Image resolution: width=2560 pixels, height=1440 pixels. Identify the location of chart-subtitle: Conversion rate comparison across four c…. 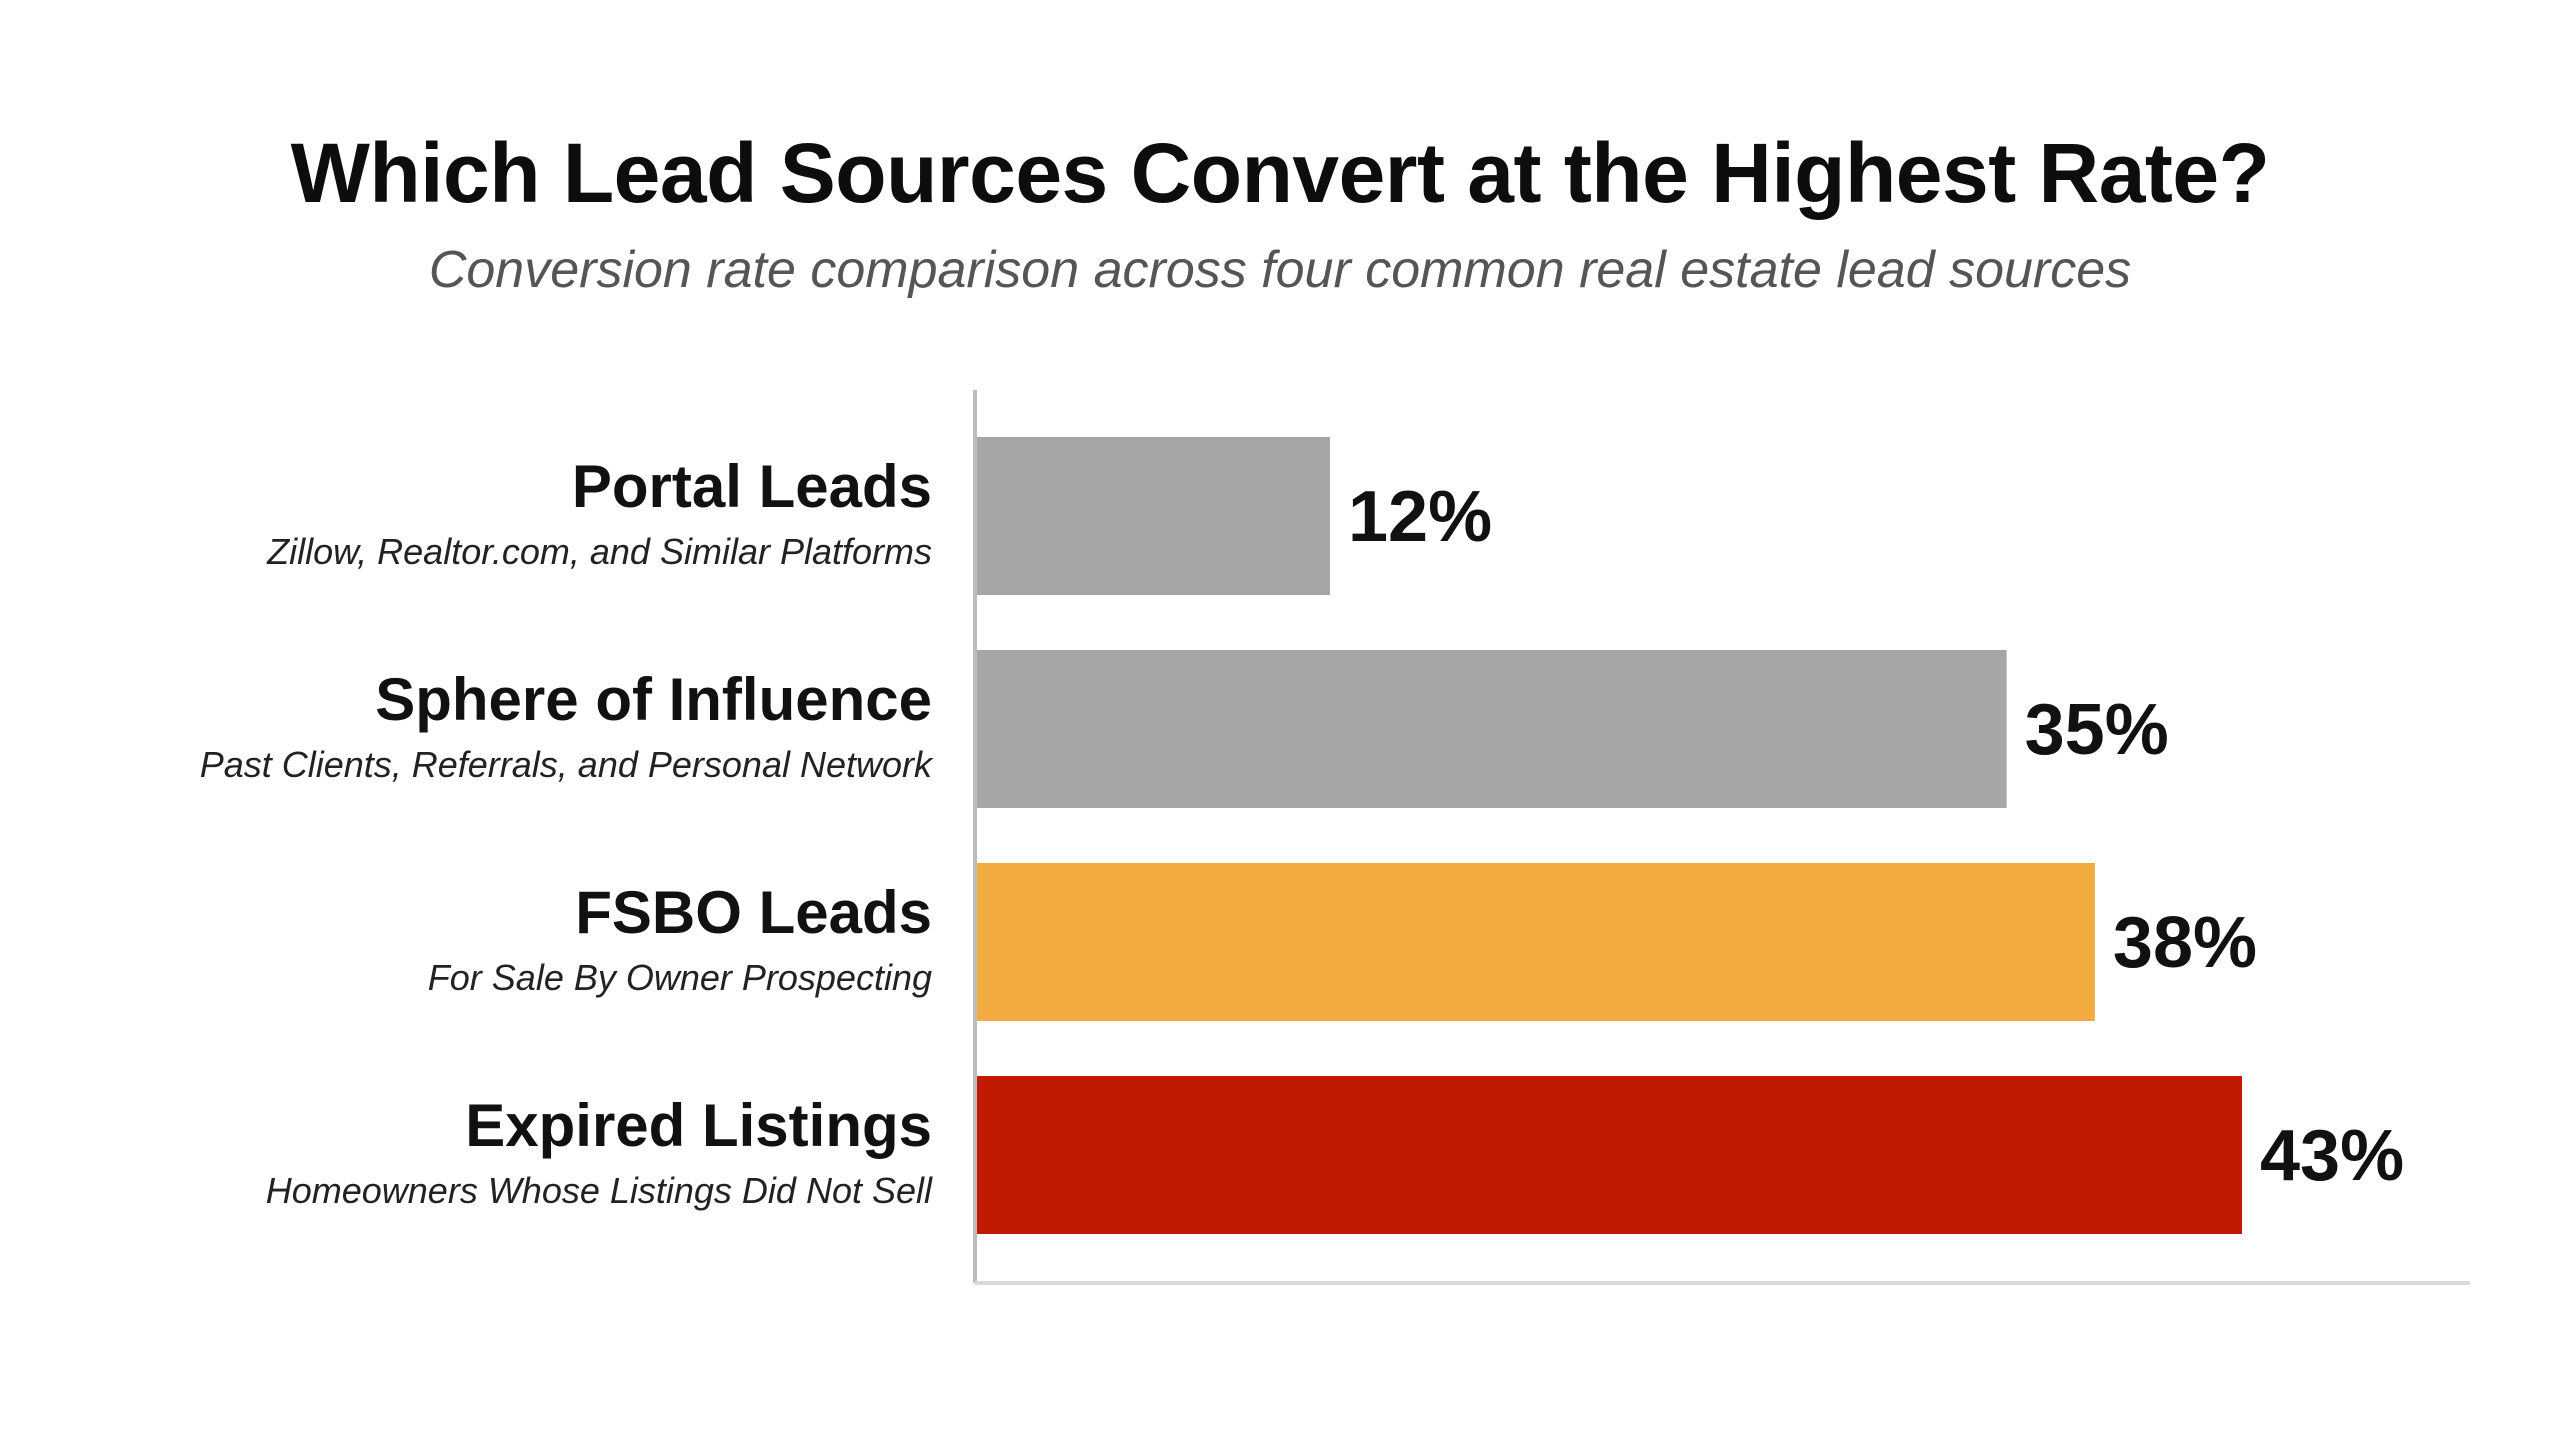
(1280, 270).